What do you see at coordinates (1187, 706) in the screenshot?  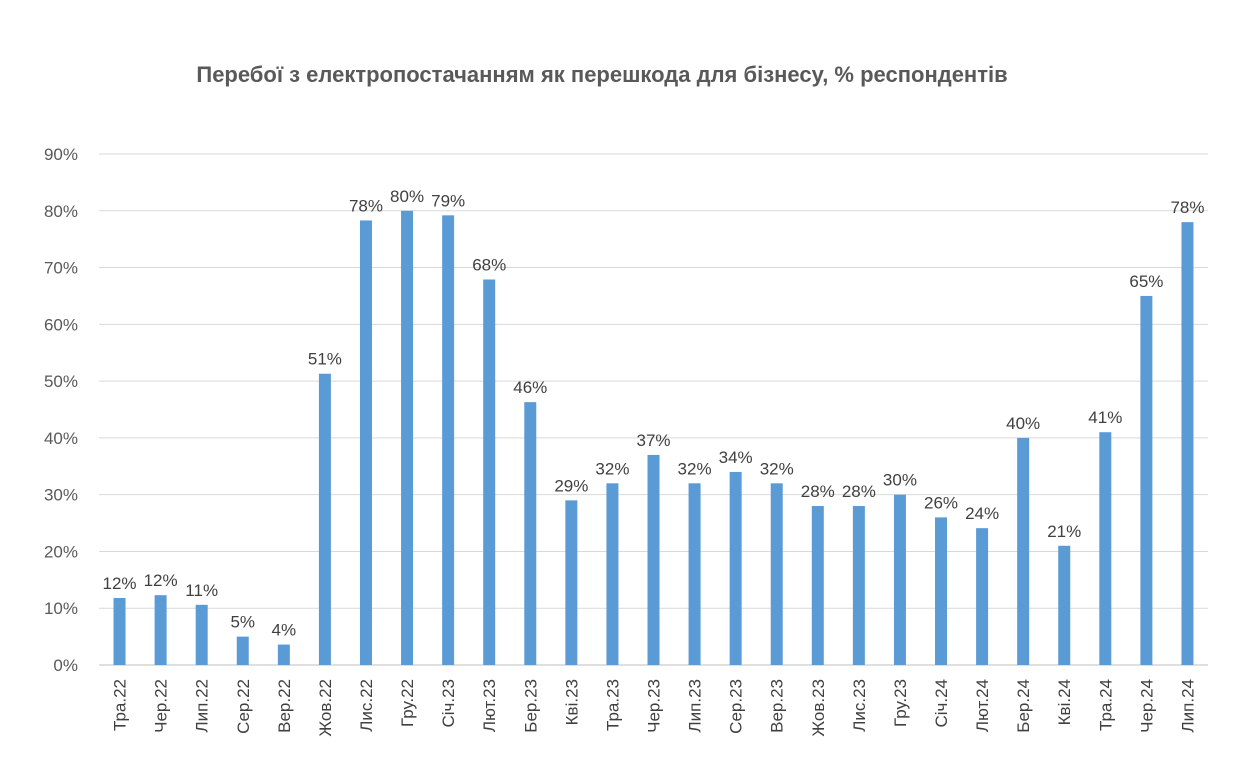 I see `x-tick-label: Лип.24` at bounding box center [1187, 706].